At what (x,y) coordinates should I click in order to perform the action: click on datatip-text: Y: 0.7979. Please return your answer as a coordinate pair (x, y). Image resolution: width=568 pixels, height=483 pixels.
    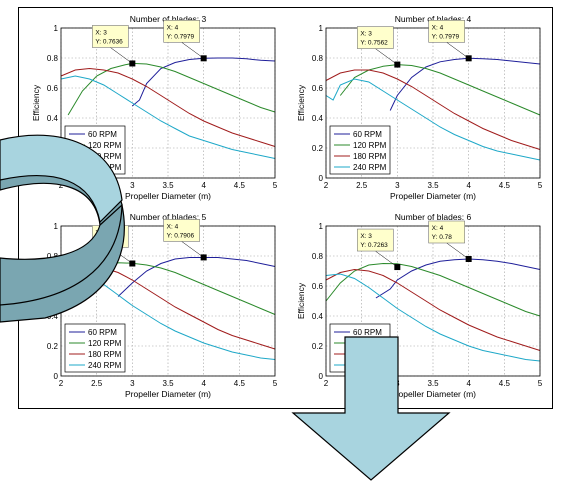
    Looking at the image, I should click on (181, 36).